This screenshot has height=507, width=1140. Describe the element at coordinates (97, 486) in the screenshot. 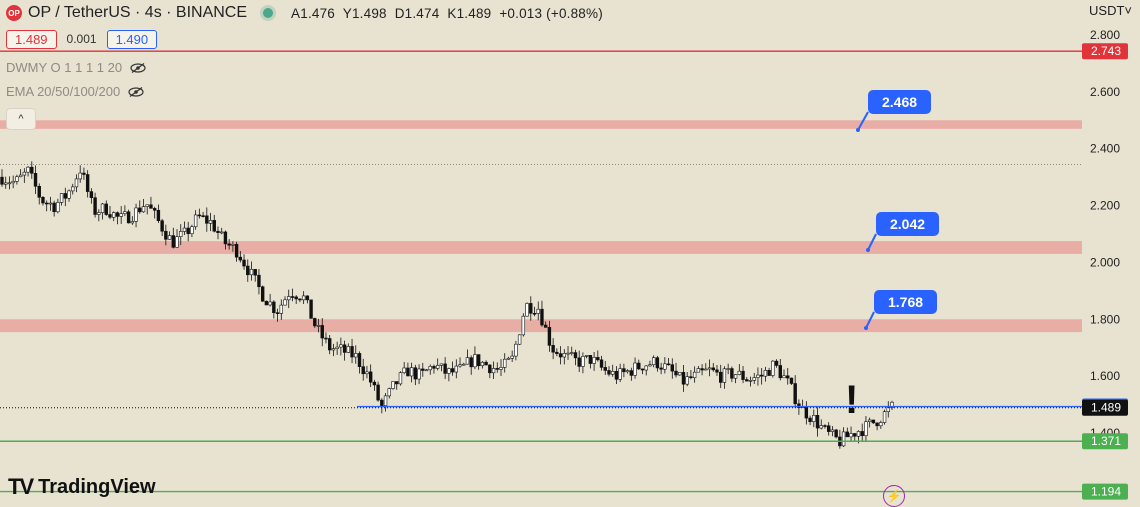

I see `tradingview-brand-text: TradingView` at that location.